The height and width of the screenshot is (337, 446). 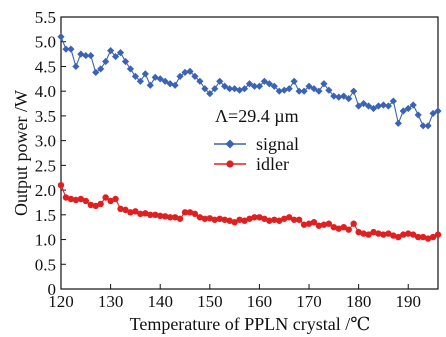 I want to click on y-tick-label: 0, so click(x=52, y=289).